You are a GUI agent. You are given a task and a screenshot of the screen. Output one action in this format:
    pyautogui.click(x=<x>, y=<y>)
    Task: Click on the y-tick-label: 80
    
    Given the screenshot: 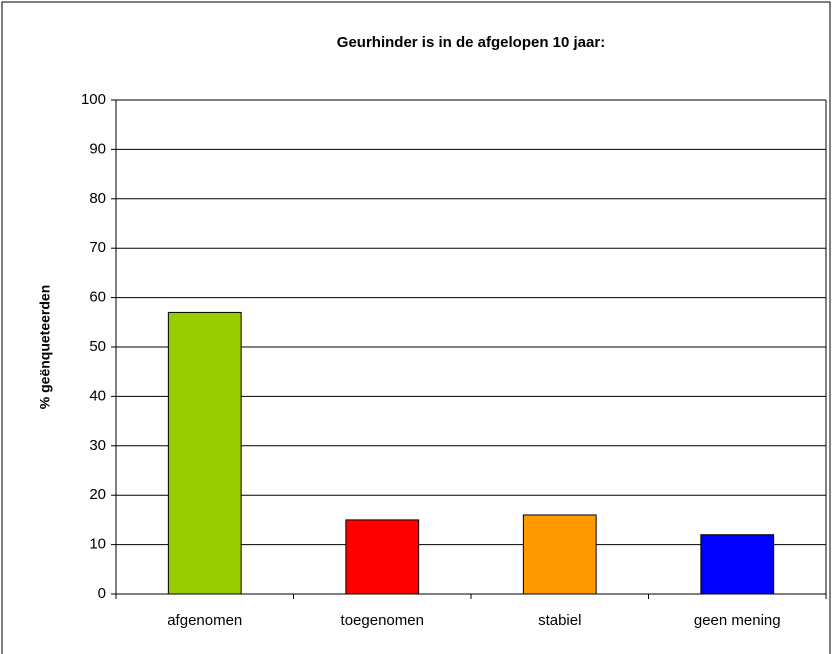 What is the action you would take?
    pyautogui.click(x=97, y=198)
    